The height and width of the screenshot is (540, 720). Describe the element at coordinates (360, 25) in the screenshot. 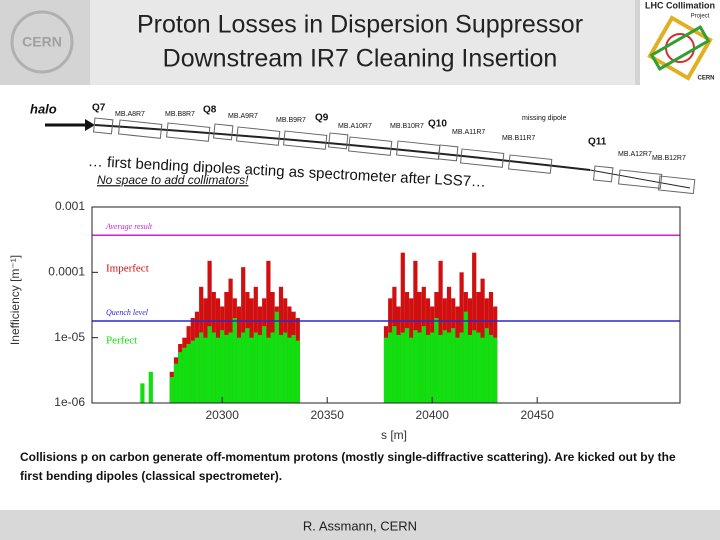

I see `title: Proton Losses in Dispersion Suppressor` at that location.